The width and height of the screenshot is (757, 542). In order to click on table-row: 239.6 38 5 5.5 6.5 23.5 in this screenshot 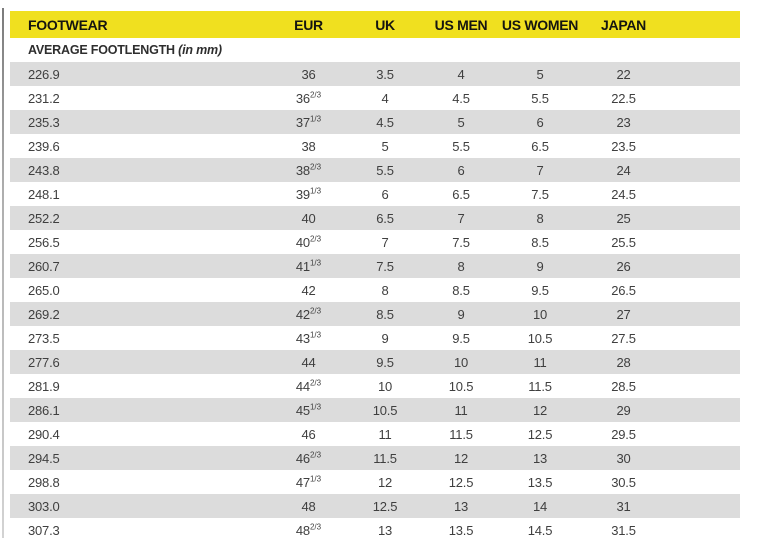, I will do `click(375, 146)`.